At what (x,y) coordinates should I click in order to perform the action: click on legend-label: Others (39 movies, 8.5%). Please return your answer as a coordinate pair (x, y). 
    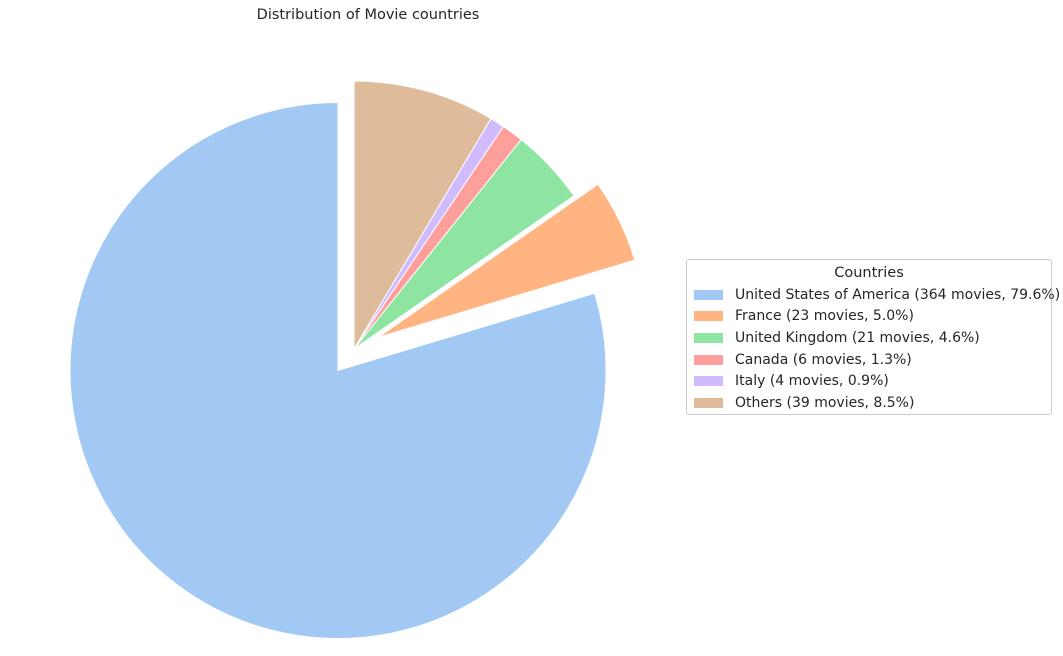
    Looking at the image, I should click on (825, 402).